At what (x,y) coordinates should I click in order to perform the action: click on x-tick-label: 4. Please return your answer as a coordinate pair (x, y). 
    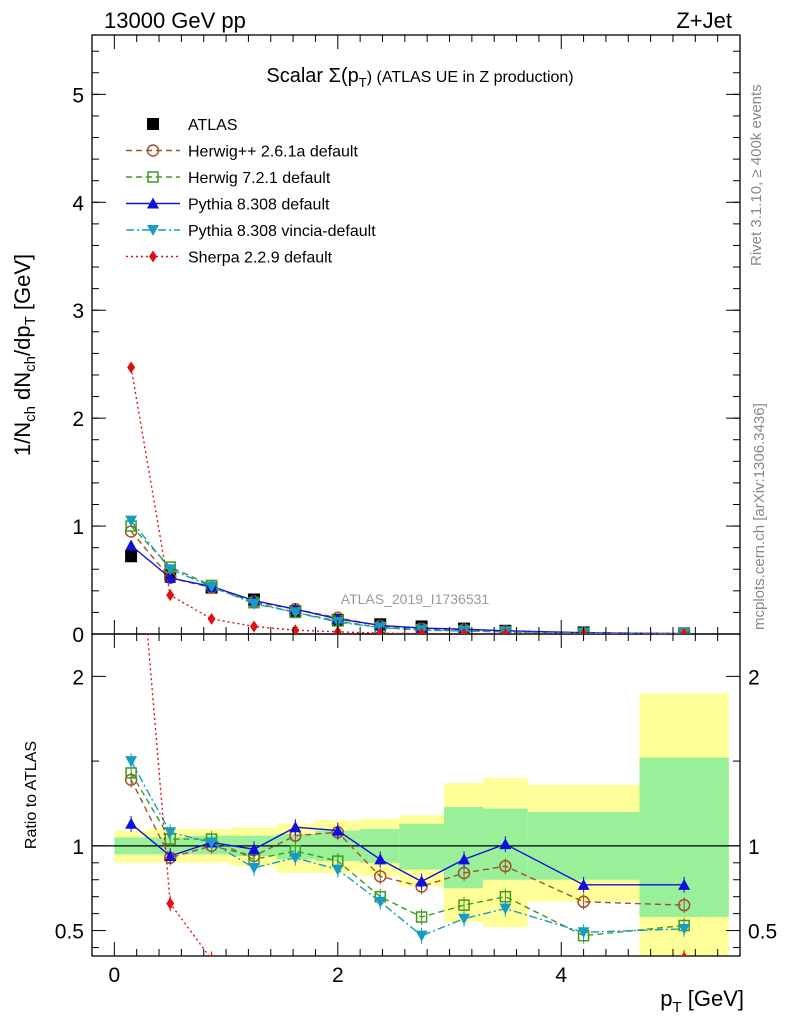
    Looking at the image, I should click on (561, 975).